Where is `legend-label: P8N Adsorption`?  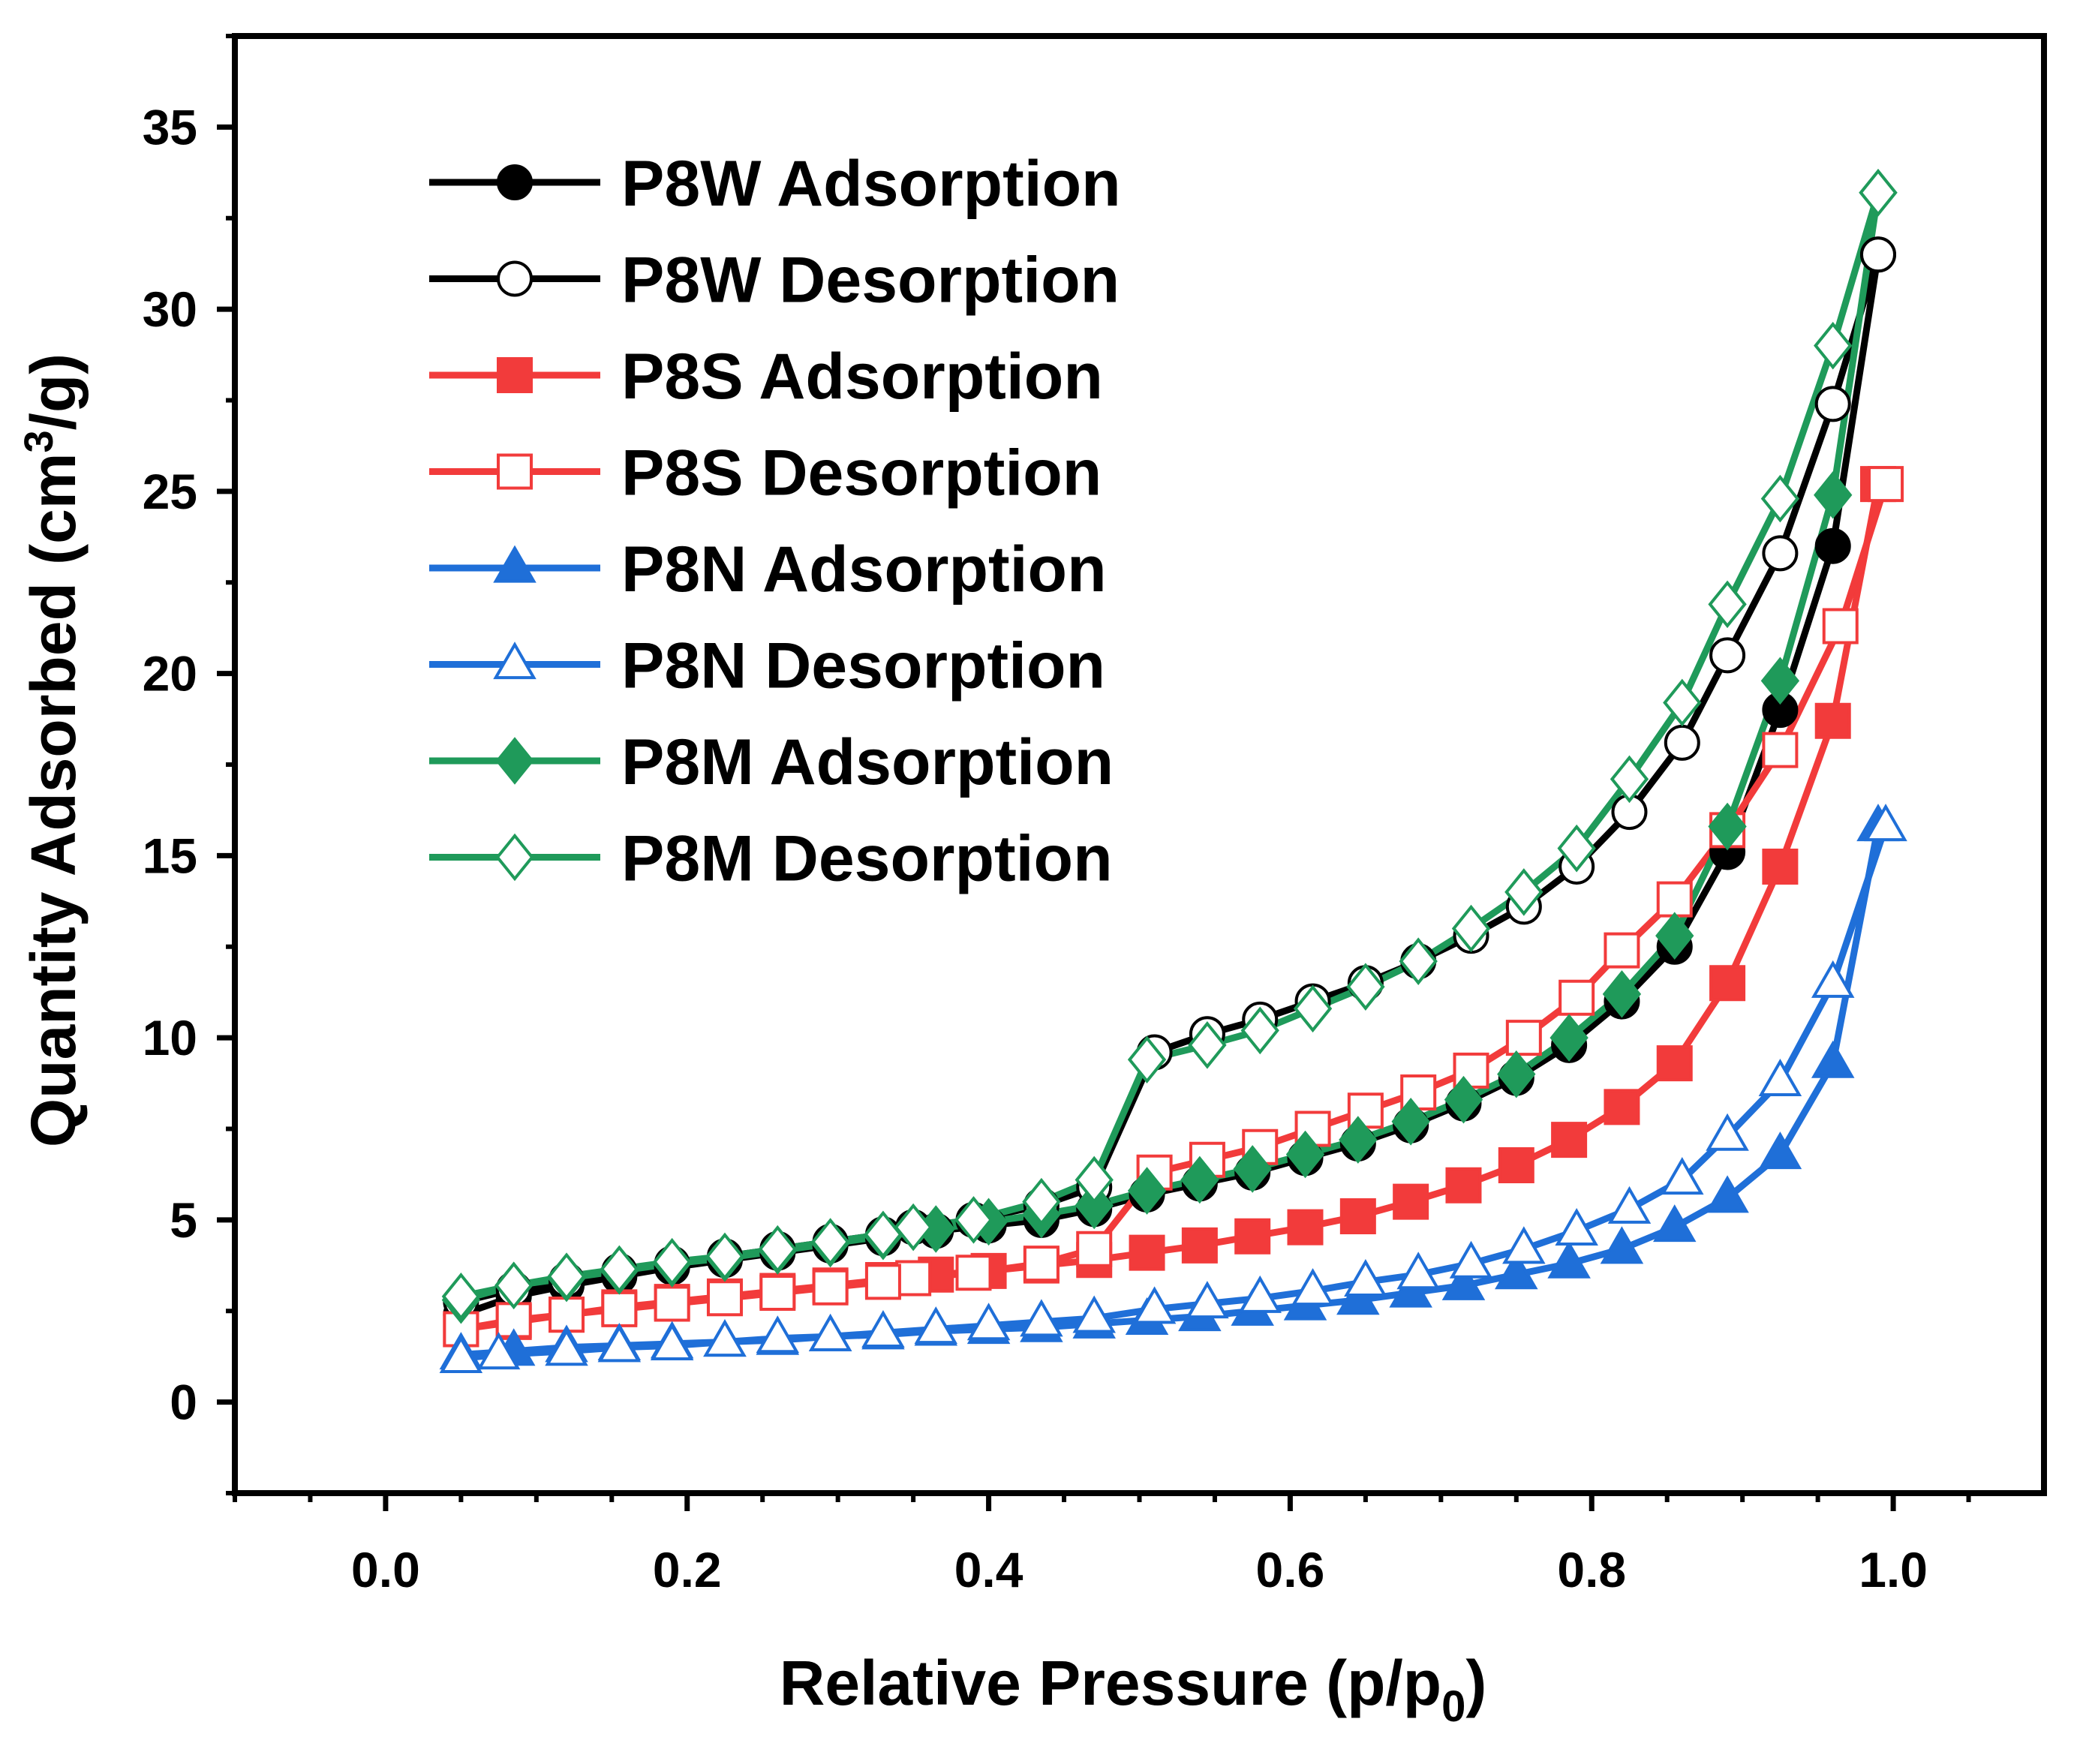 legend-label: P8N Adsorption is located at coordinates (864, 569).